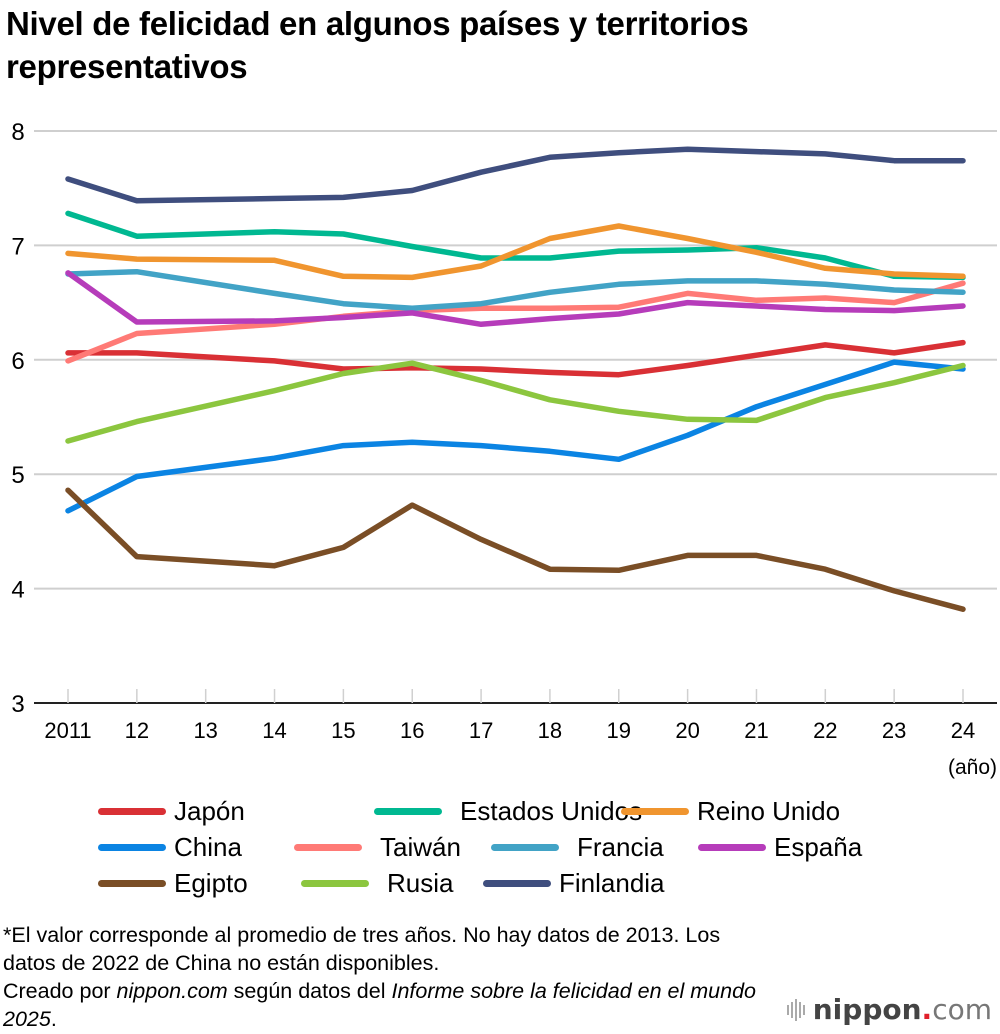  I want to click on x-tick-label: 2011, so click(67, 730).